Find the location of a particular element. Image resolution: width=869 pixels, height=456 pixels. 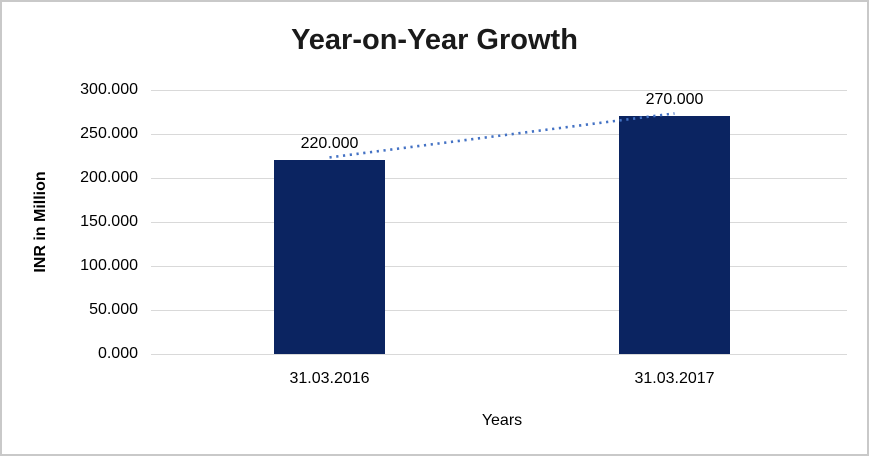

y-tick-label: 50.000 is located at coordinates (113, 309).